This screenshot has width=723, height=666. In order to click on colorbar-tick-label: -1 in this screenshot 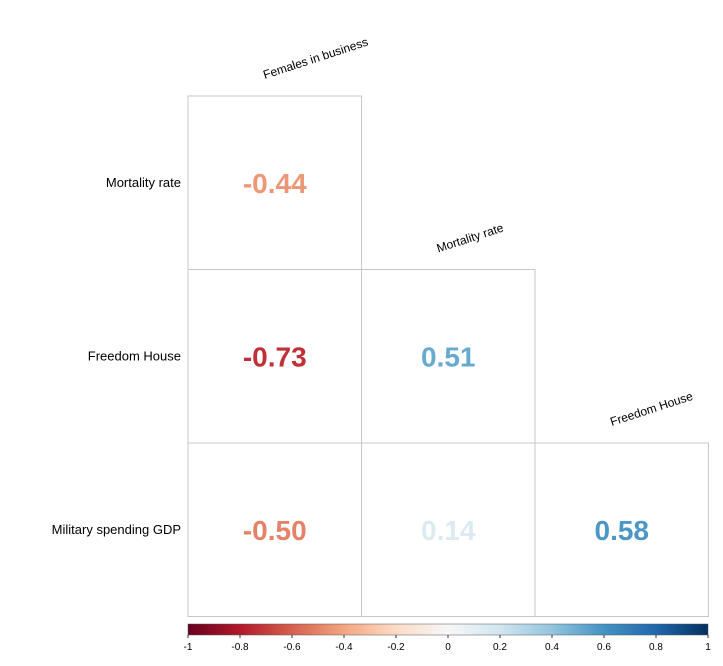, I will do `click(188, 647)`.